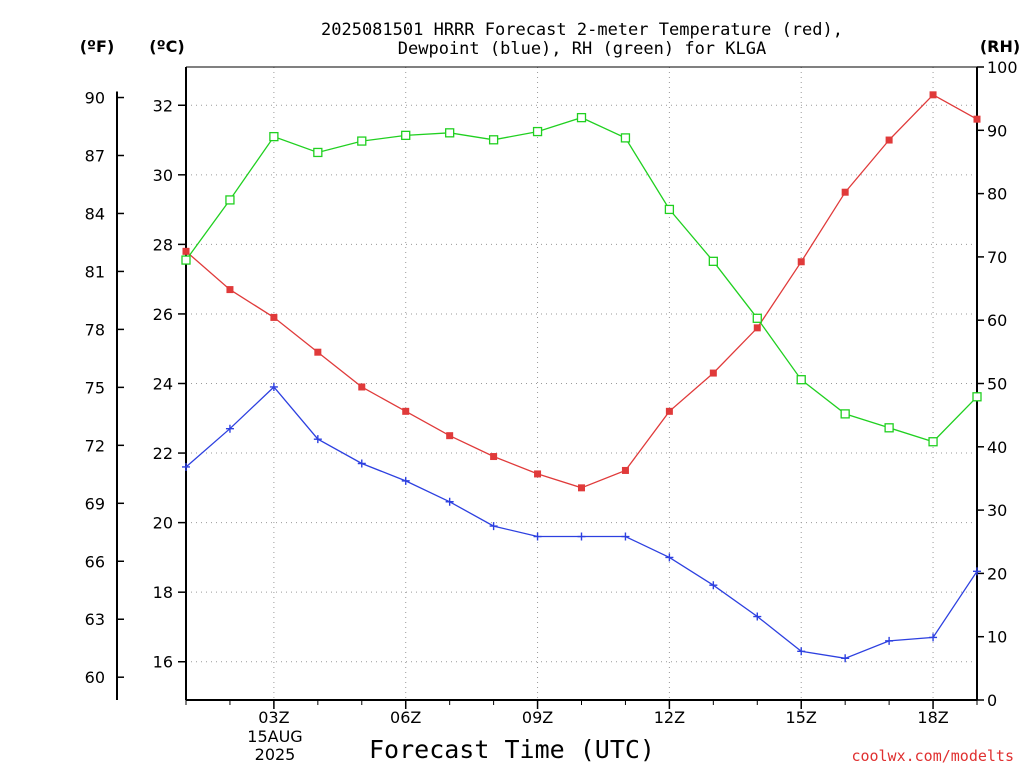  I want to click on fahrenheit-unit-label: (ºF), so click(97, 46).